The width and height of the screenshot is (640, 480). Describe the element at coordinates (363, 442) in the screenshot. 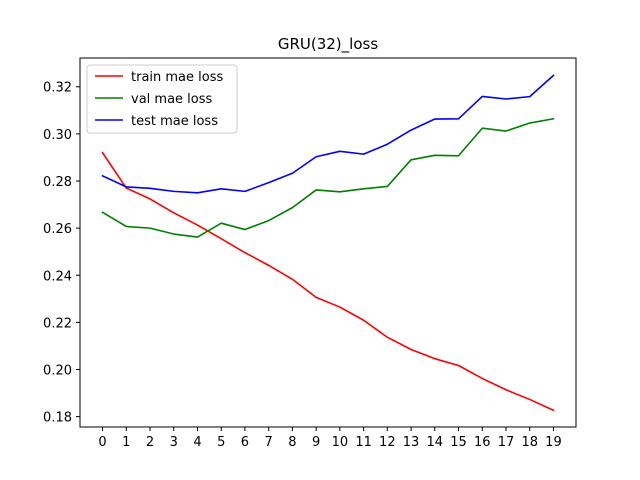

I see `x-tick-label: 11` at that location.